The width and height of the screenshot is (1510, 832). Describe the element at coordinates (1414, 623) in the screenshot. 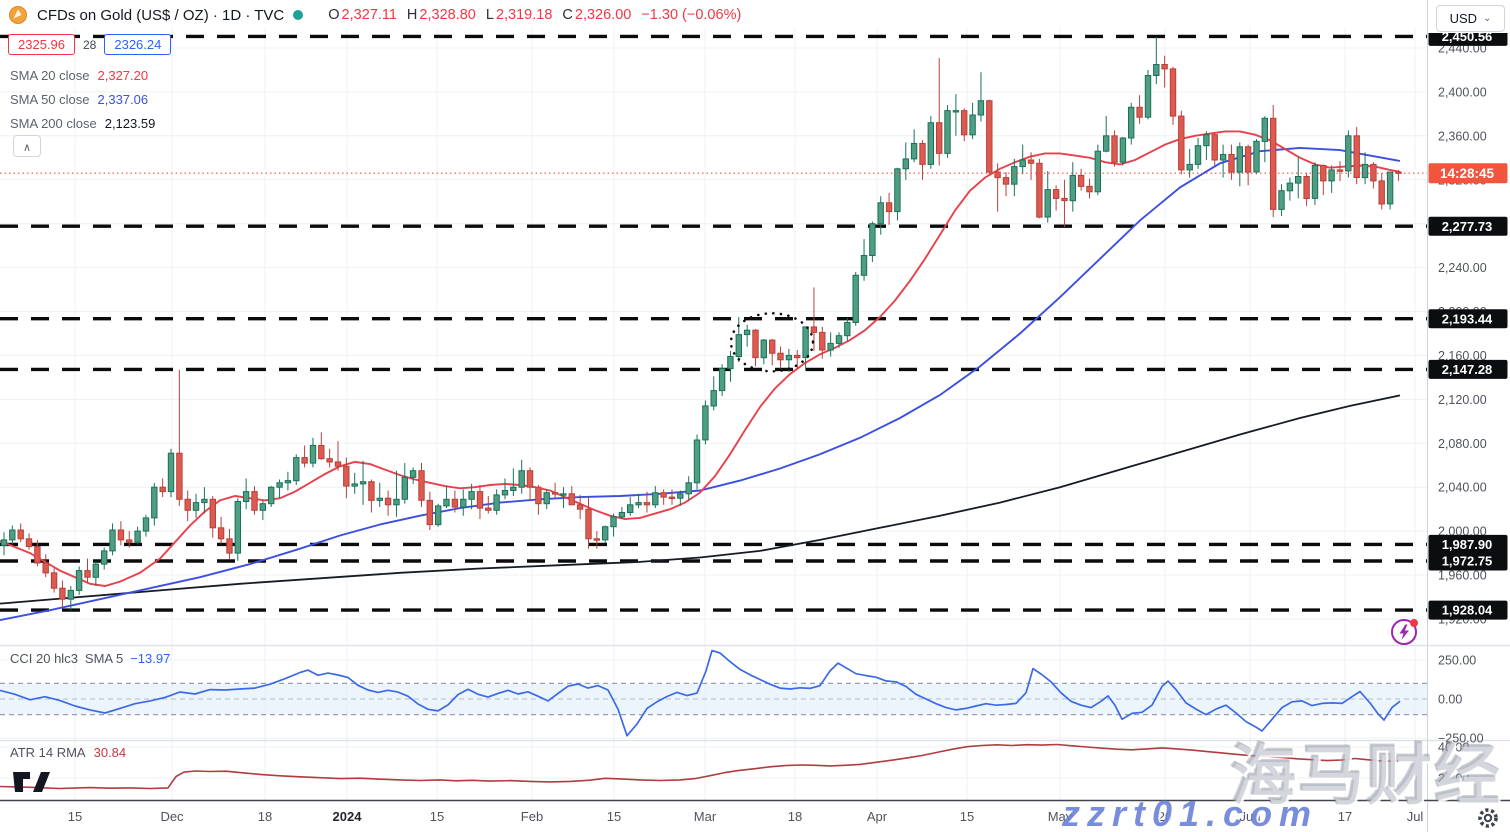

I see `notification-dot` at that location.